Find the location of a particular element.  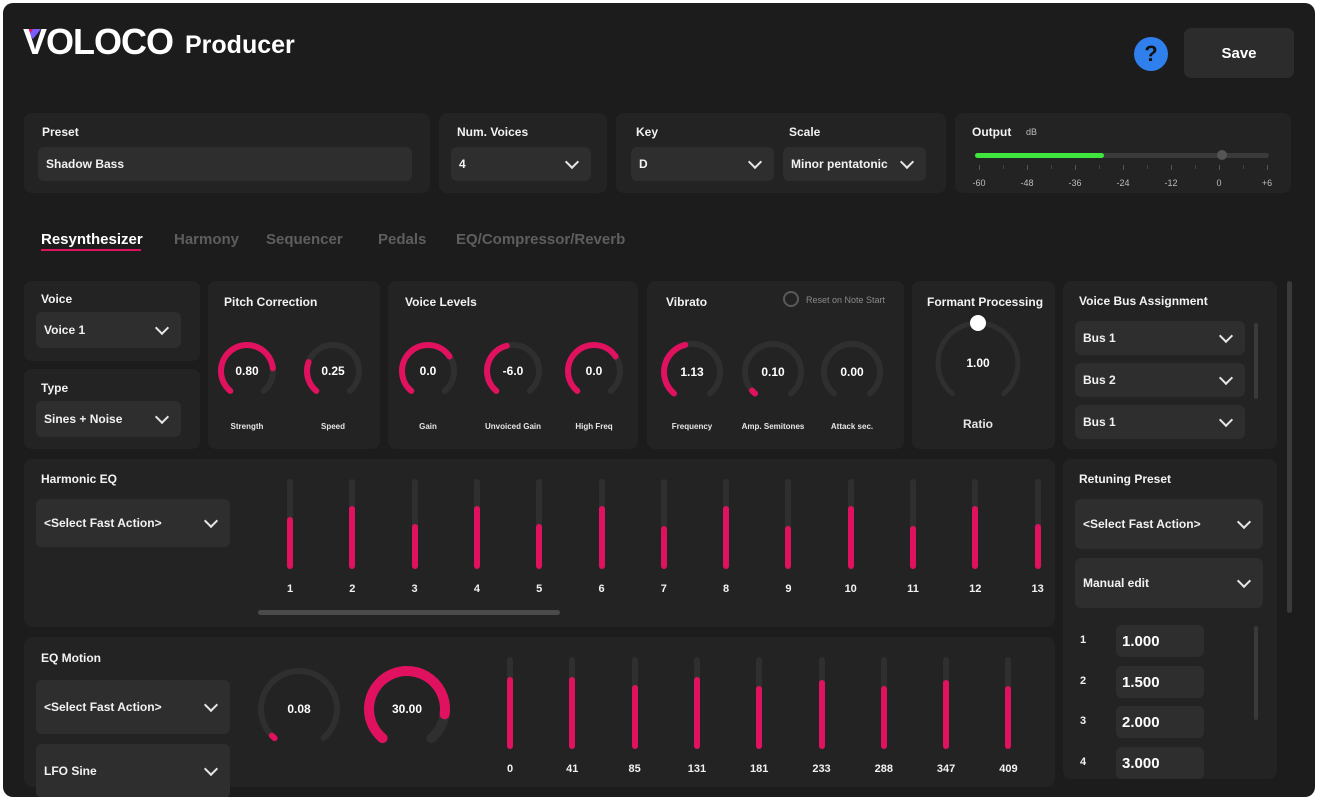

pitch-knob-strength-value: 0.80 is located at coordinates (247, 371).